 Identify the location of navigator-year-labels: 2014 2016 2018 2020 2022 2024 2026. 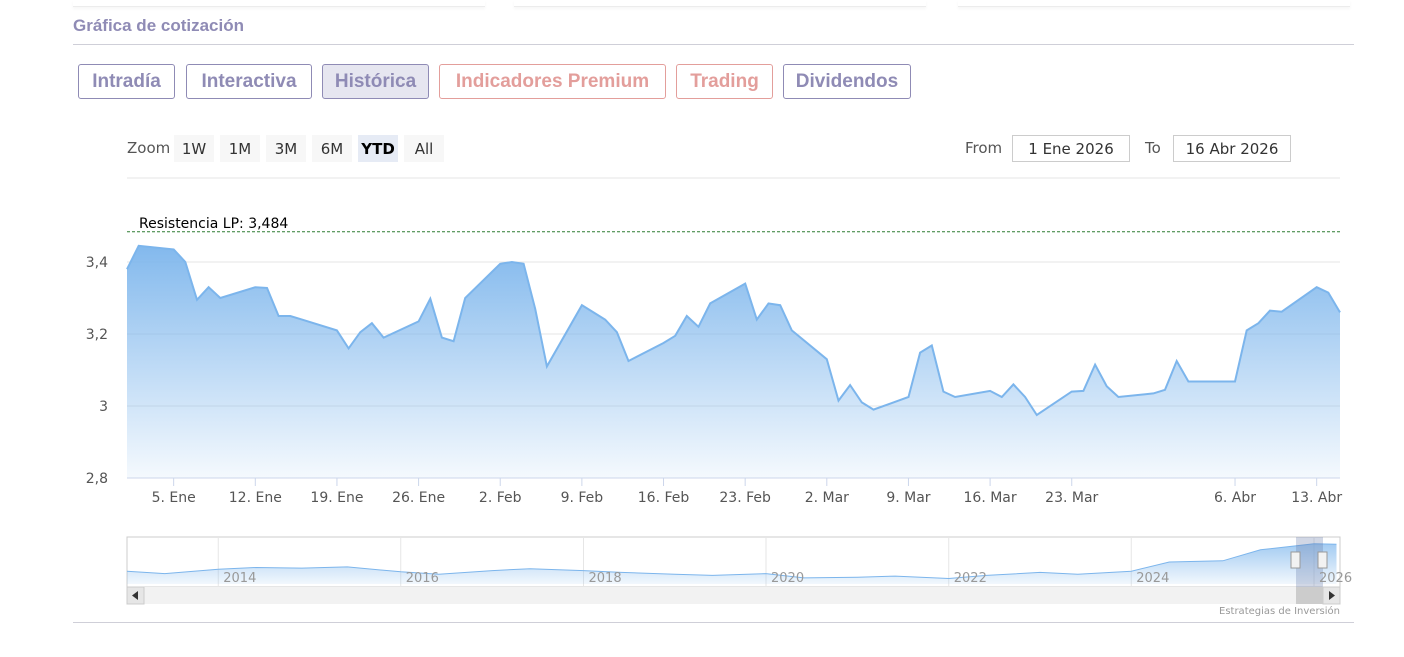
(787, 578).